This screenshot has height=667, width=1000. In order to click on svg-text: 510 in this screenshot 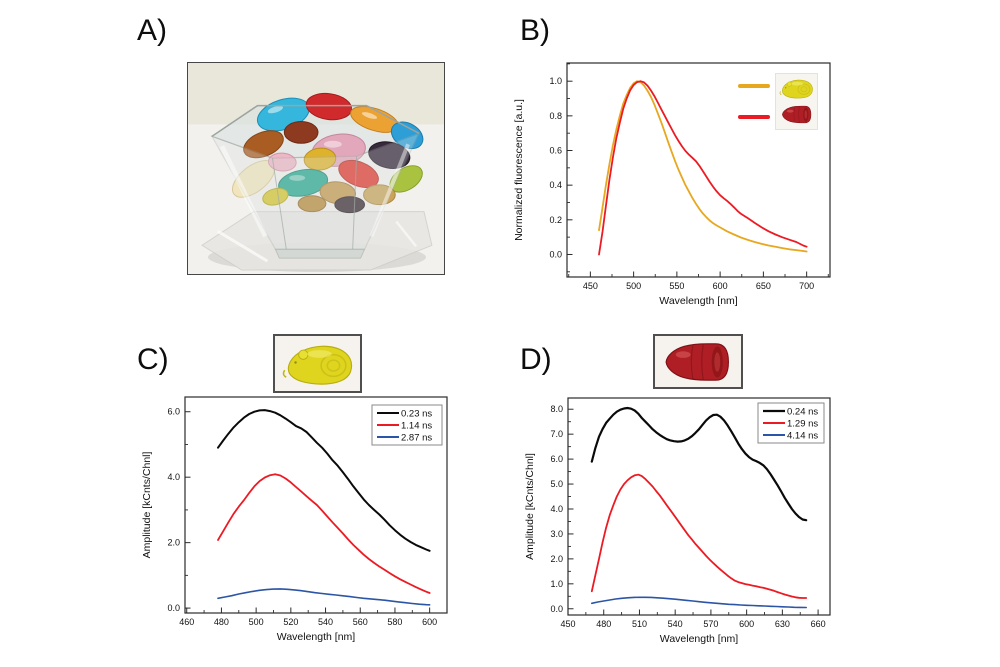, I will do `click(639, 624)`.